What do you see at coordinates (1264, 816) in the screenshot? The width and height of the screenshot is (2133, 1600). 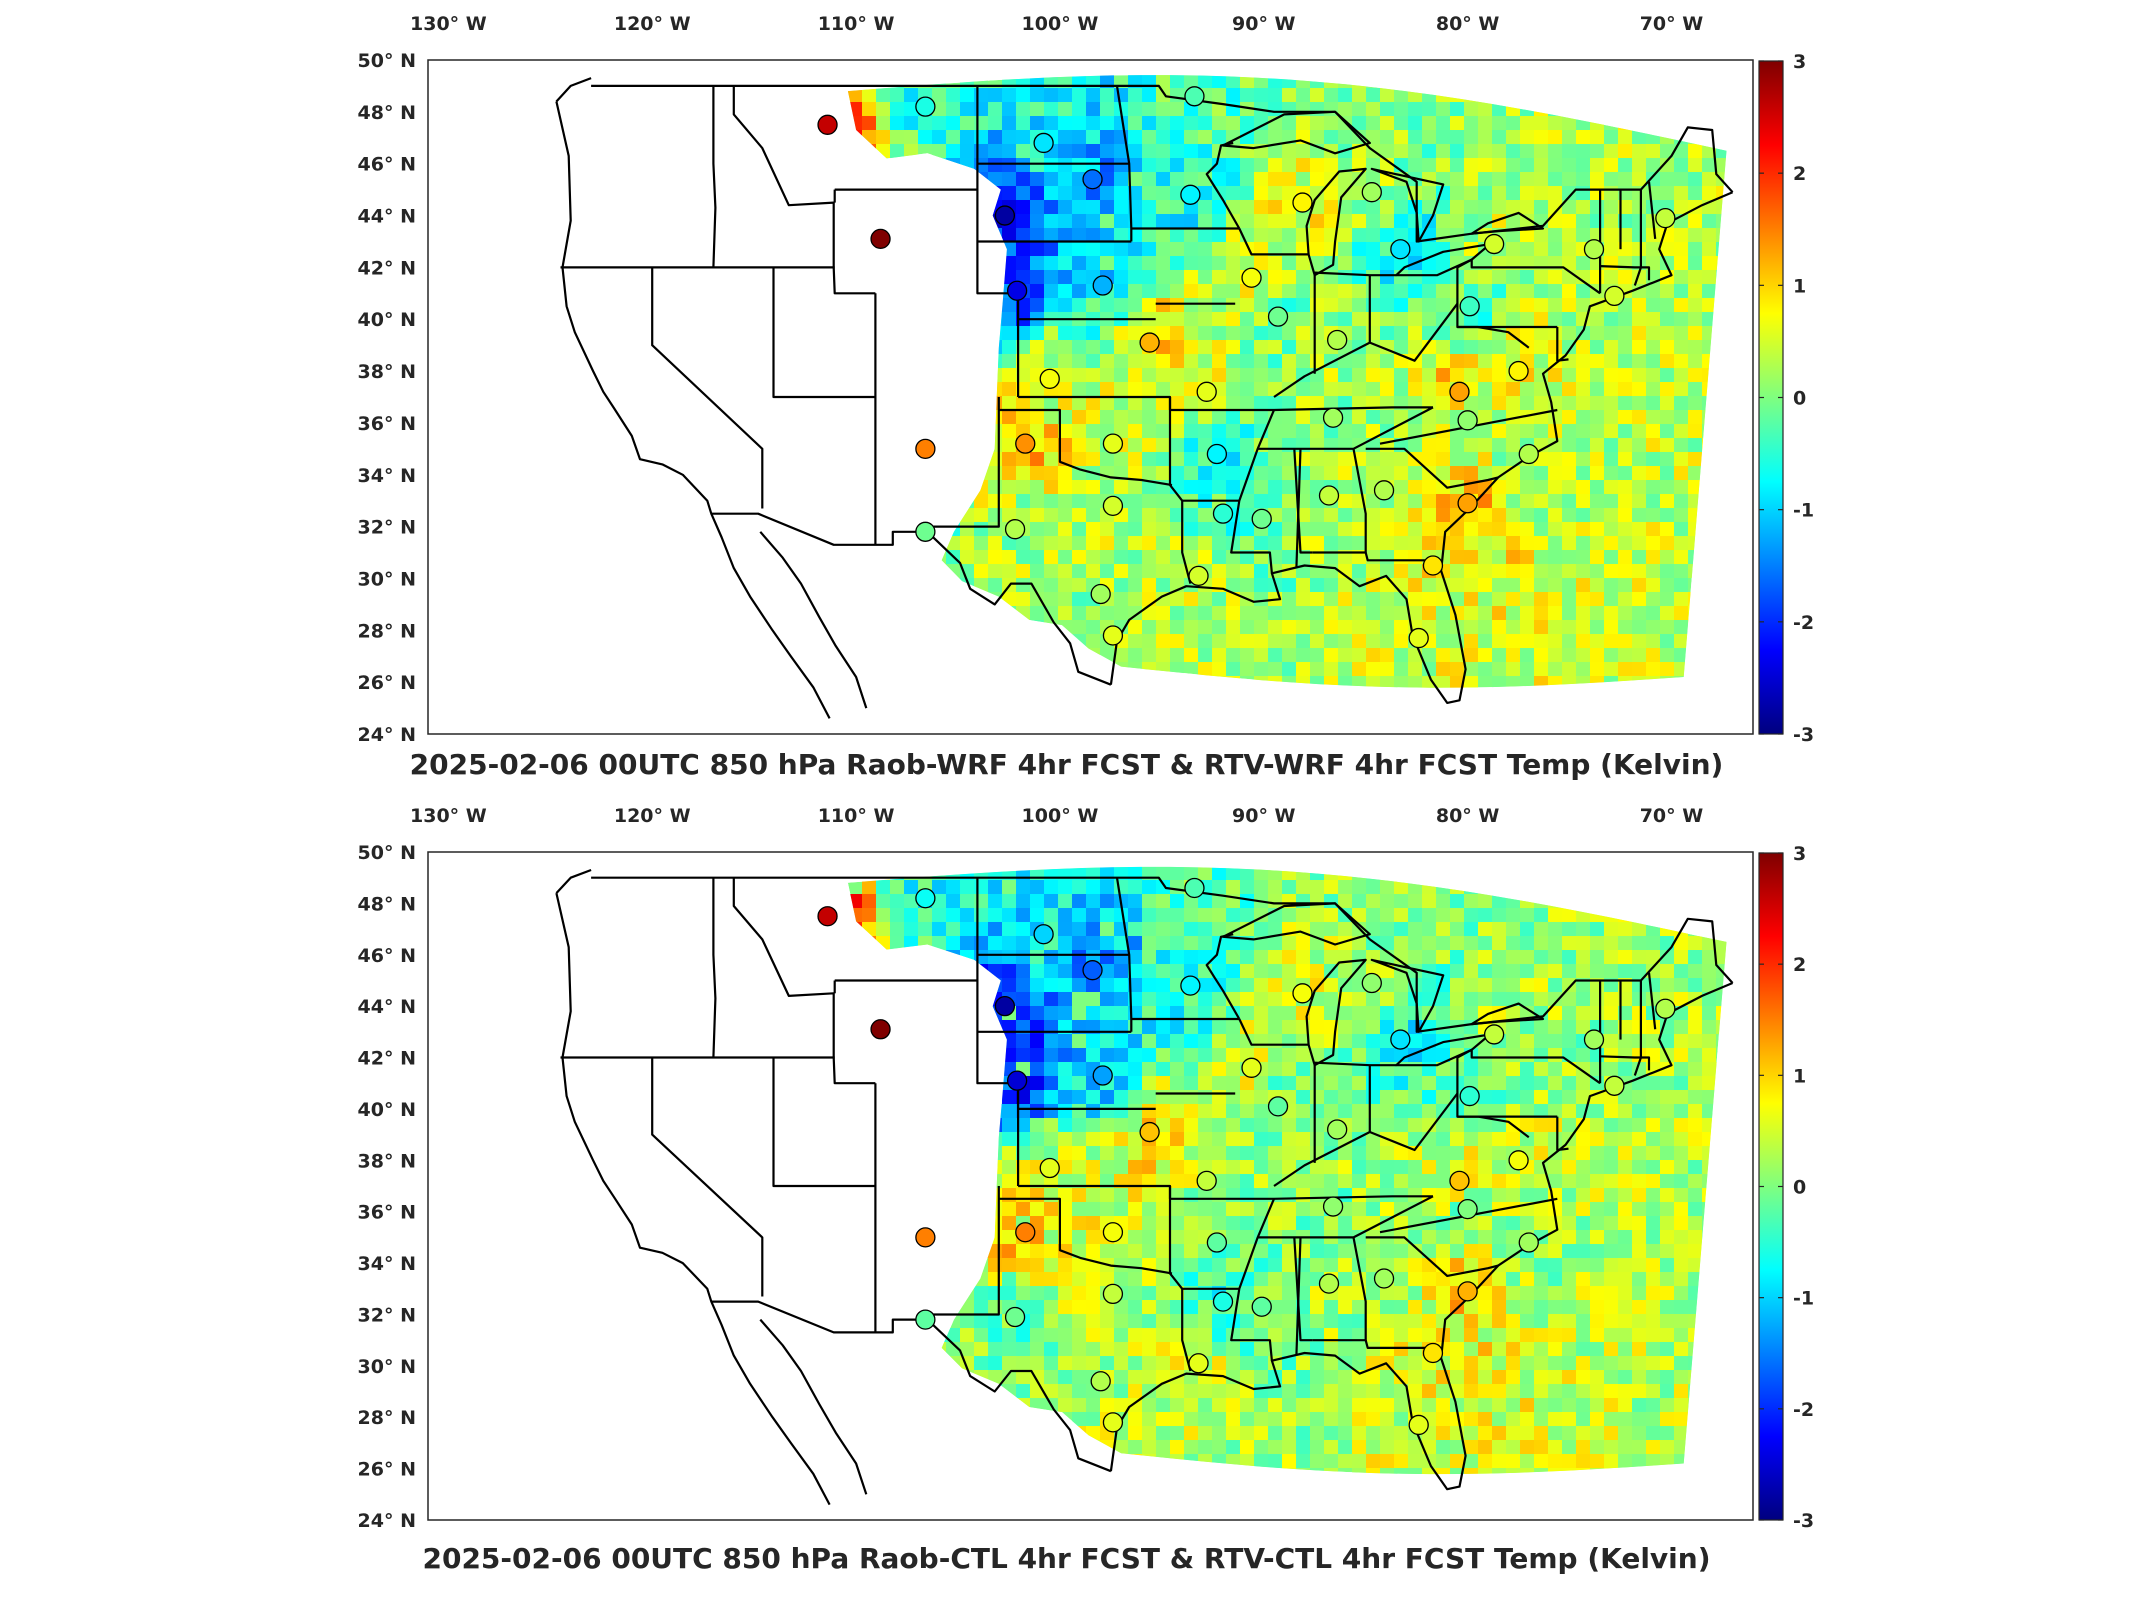 I see `lon-tick-label: 90° W` at bounding box center [1264, 816].